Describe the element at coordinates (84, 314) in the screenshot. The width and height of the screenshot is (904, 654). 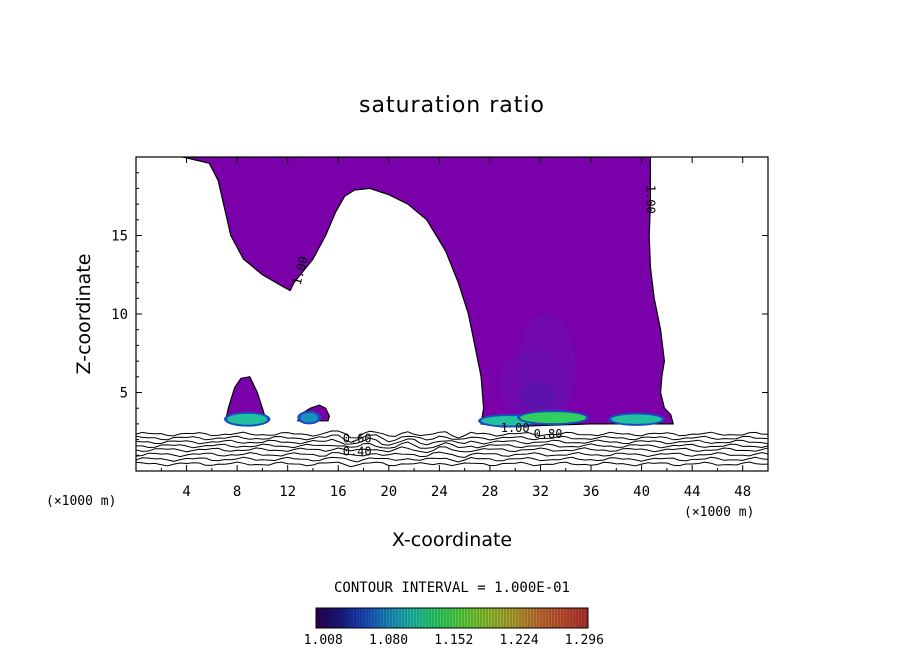
I see `y-axis-title: Z-coordinate` at that location.